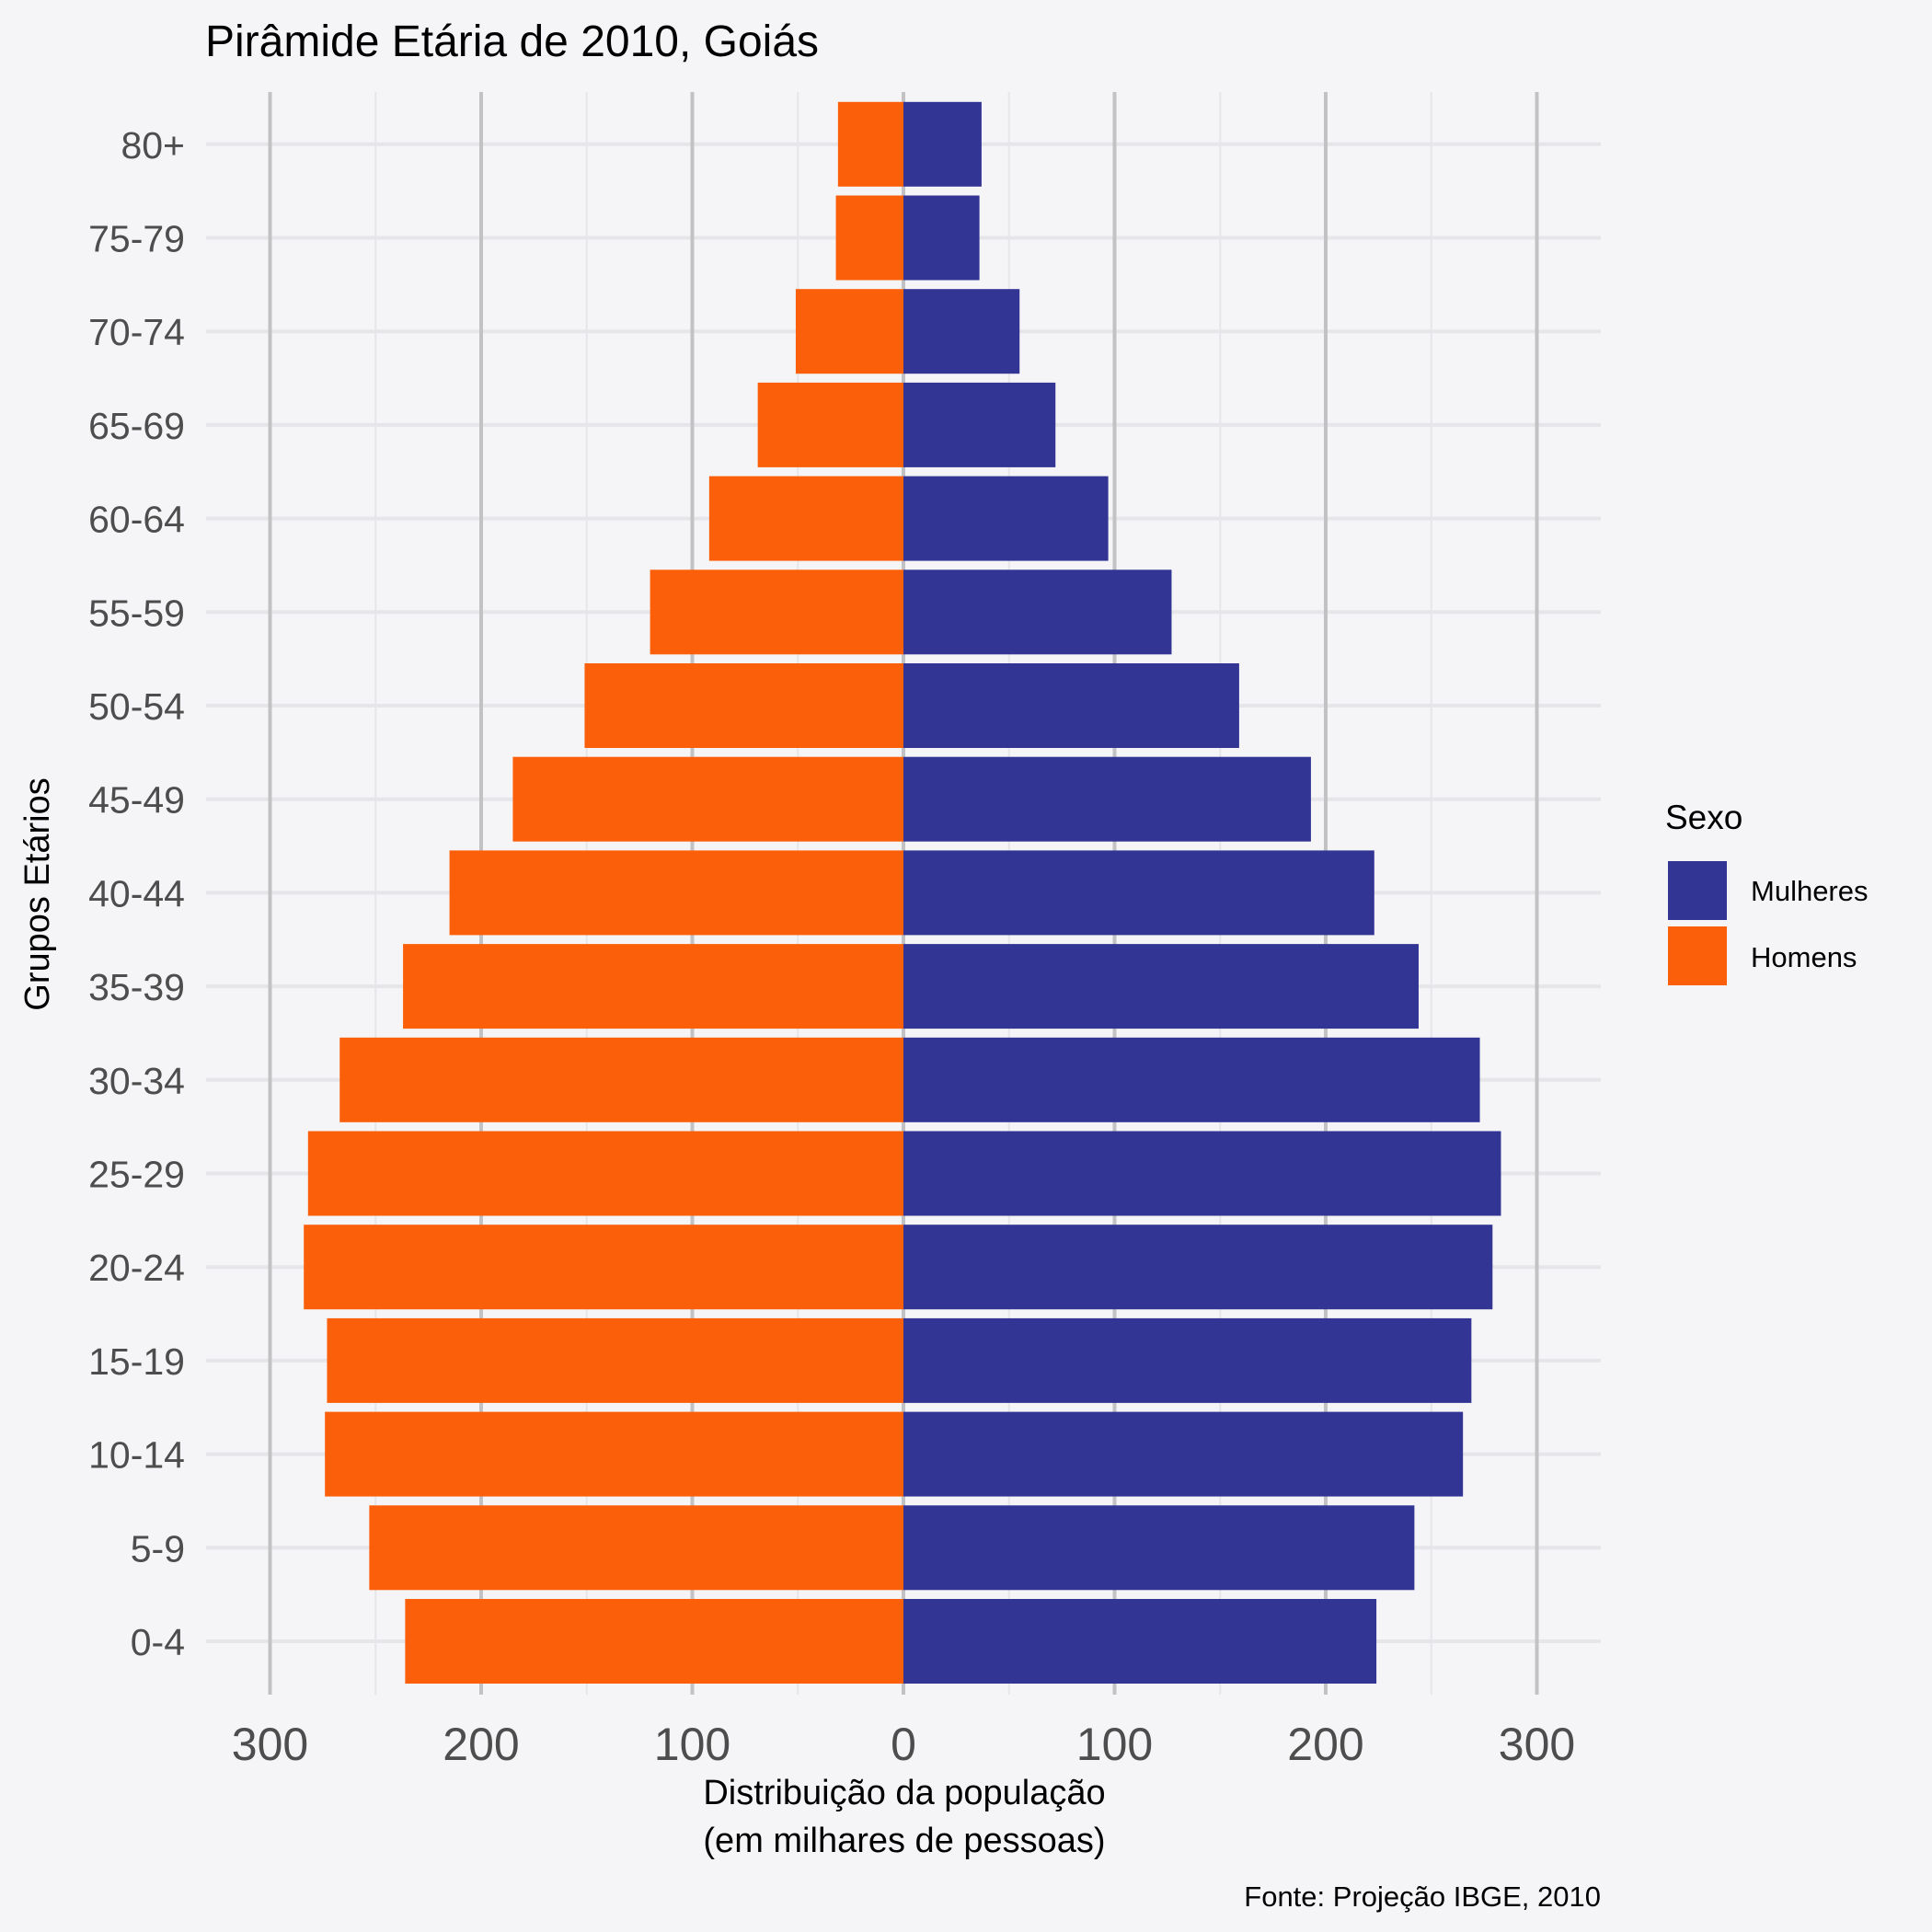  What do you see at coordinates (136, 1268) in the screenshot?
I see `y-tick-label: 20-24` at bounding box center [136, 1268].